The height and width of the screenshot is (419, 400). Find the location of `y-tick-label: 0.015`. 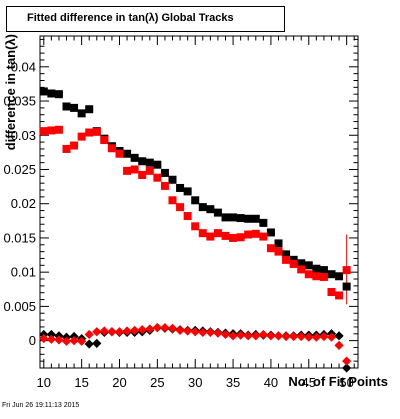

y-tick-label: 0.015 is located at coordinates (19, 237).